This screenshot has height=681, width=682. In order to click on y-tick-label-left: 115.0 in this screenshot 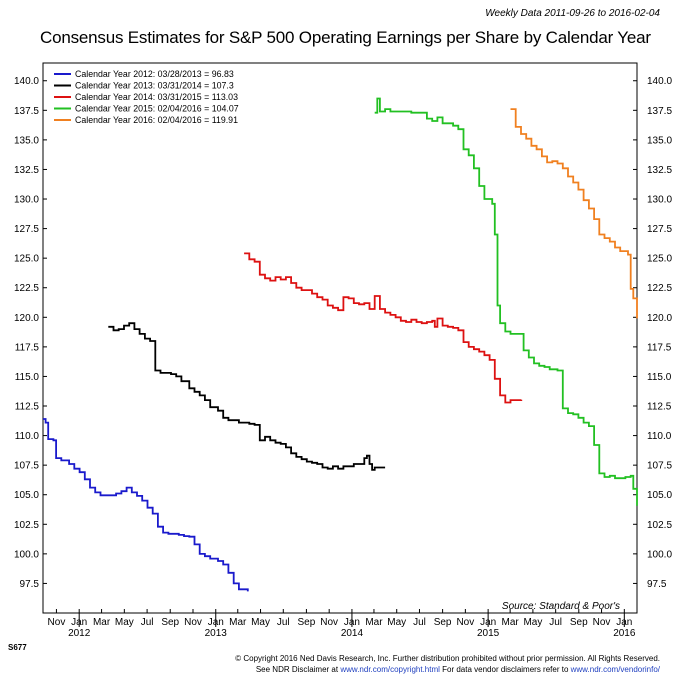, I will do `click(27, 377)`.